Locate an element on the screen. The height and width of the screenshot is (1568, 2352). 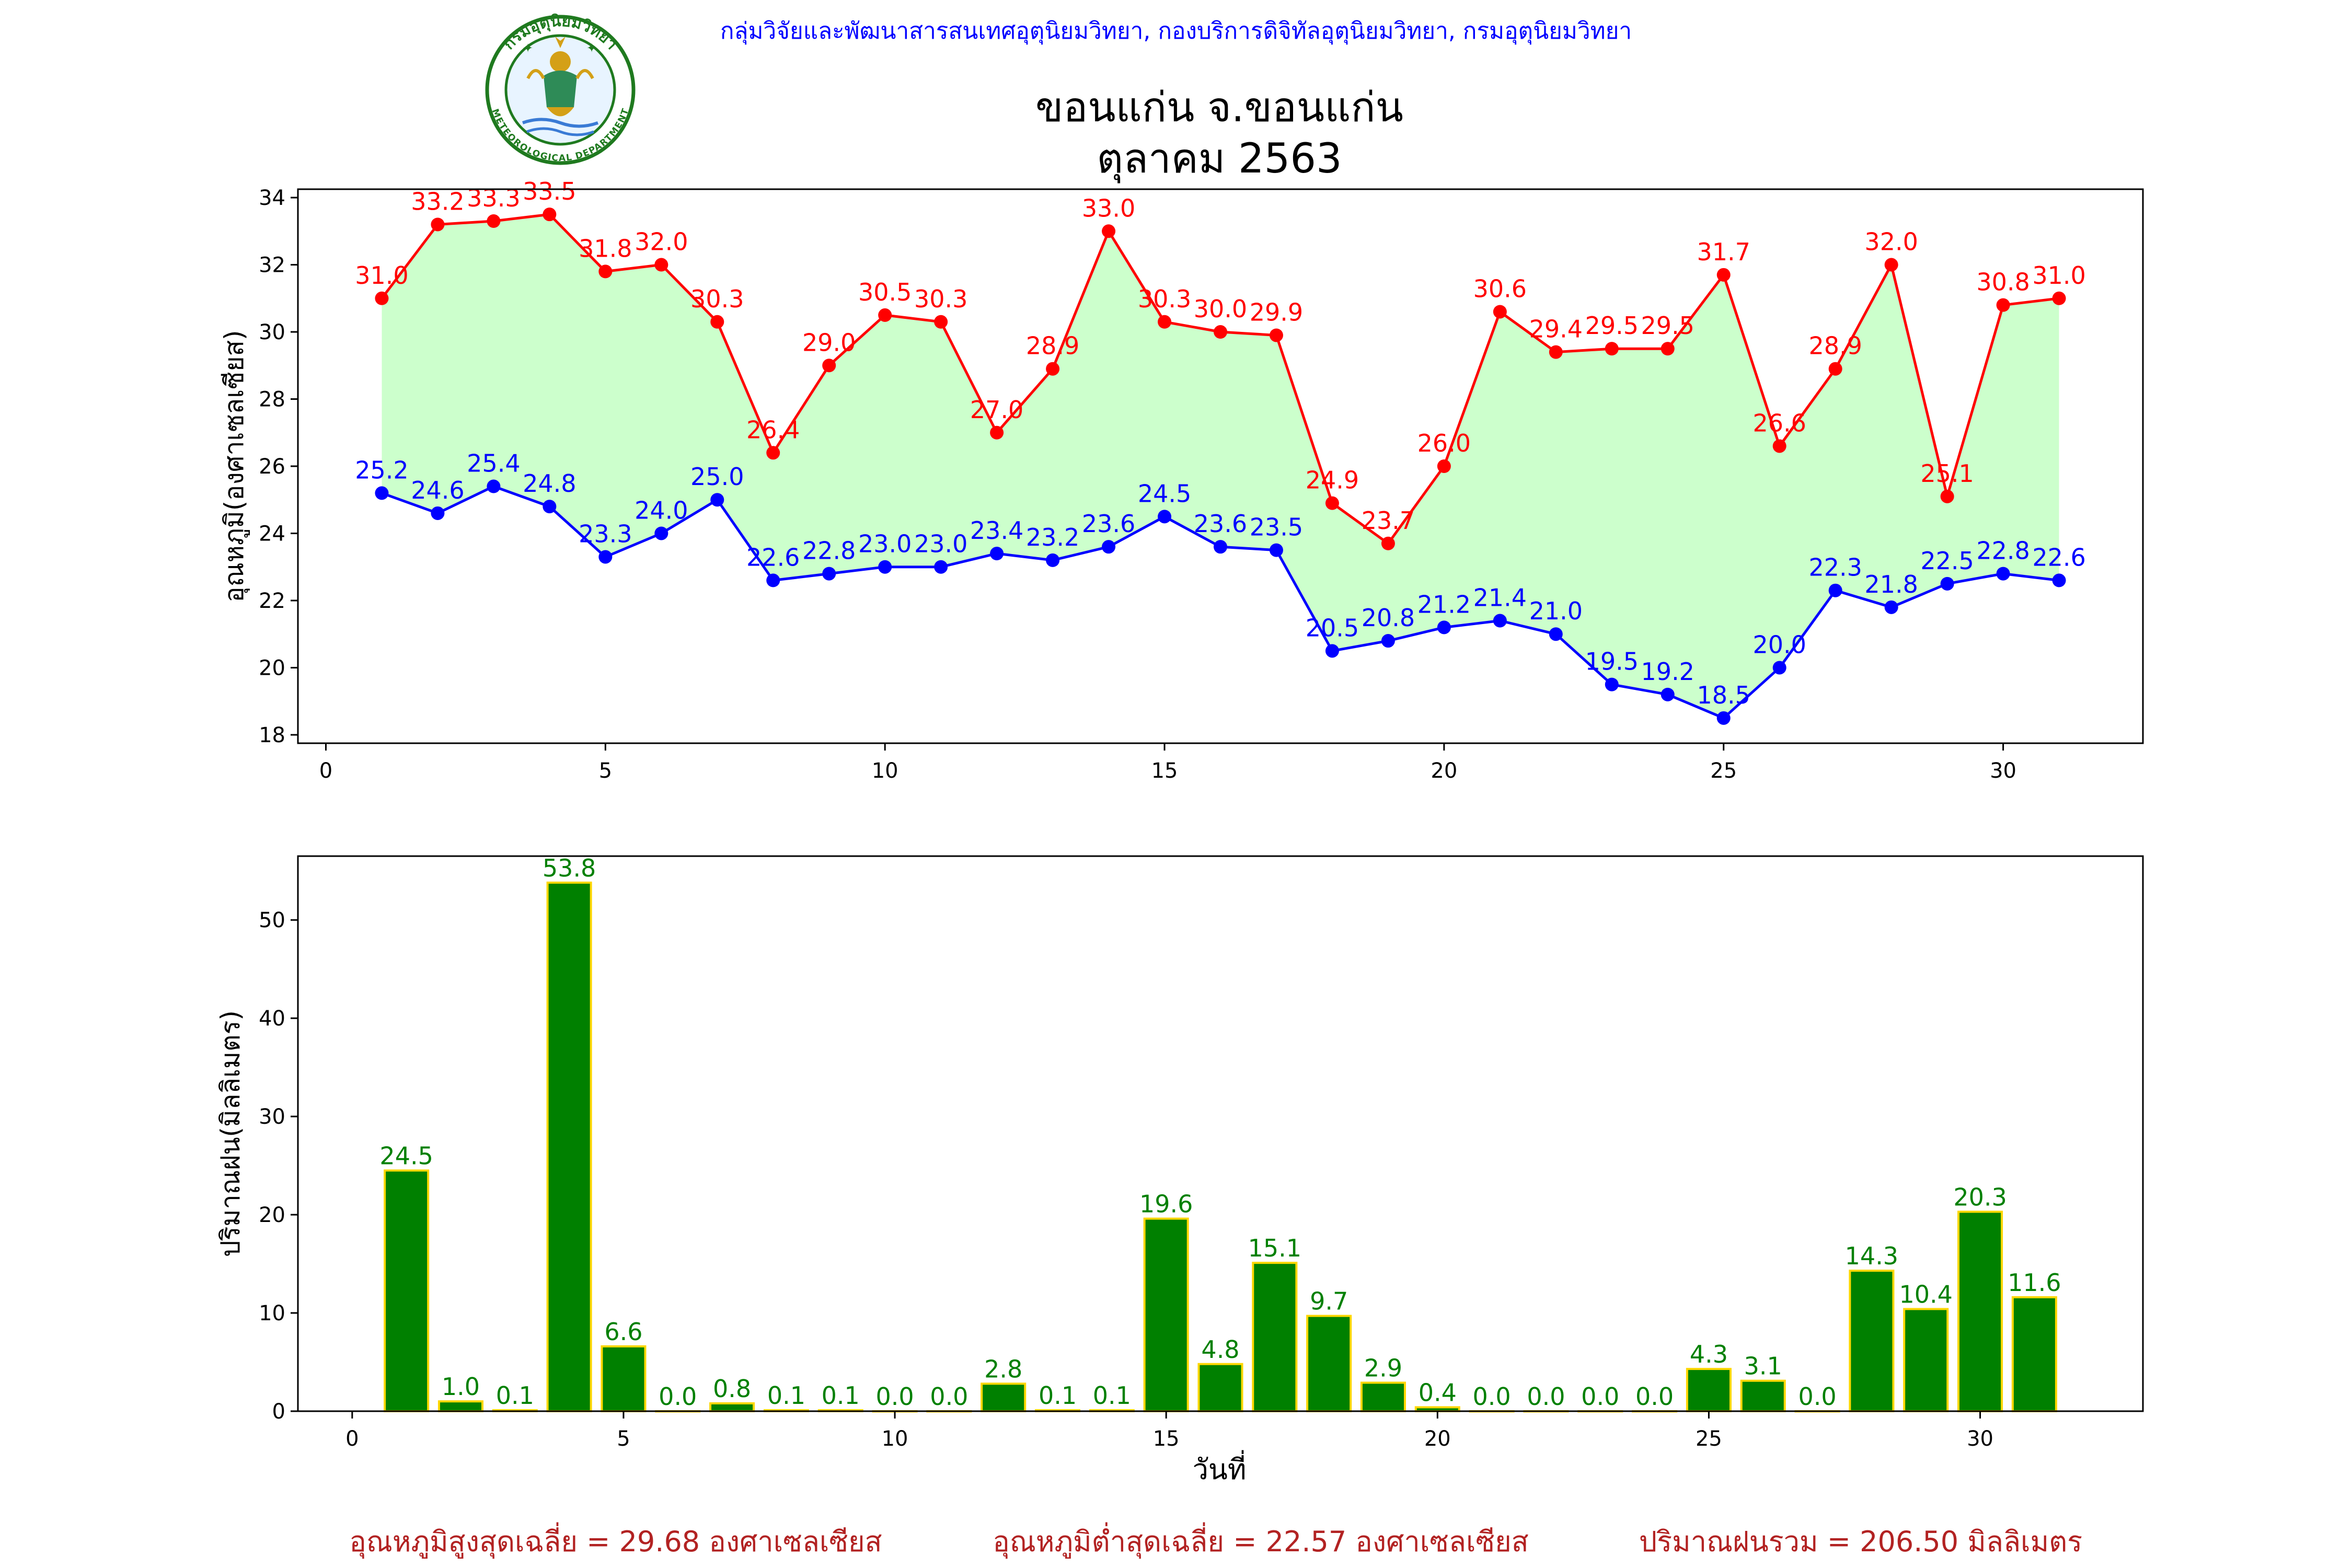
rainfall-value-label: 14.3 is located at coordinates (1871, 1256).